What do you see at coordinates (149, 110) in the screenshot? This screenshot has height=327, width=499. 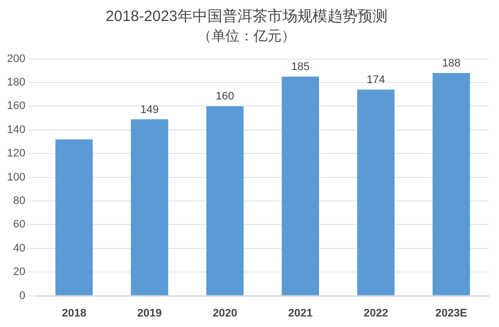 I see `data-label: 149` at bounding box center [149, 110].